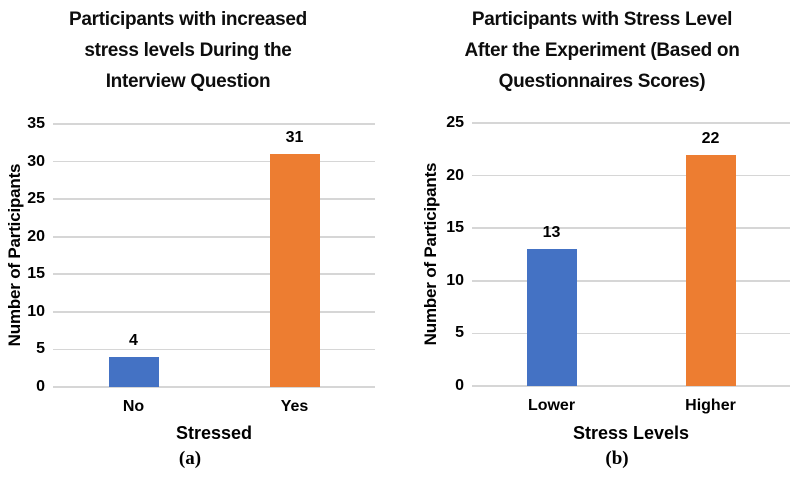  I want to click on chart-title-line: After the Experiment (Based on, so click(602, 50).